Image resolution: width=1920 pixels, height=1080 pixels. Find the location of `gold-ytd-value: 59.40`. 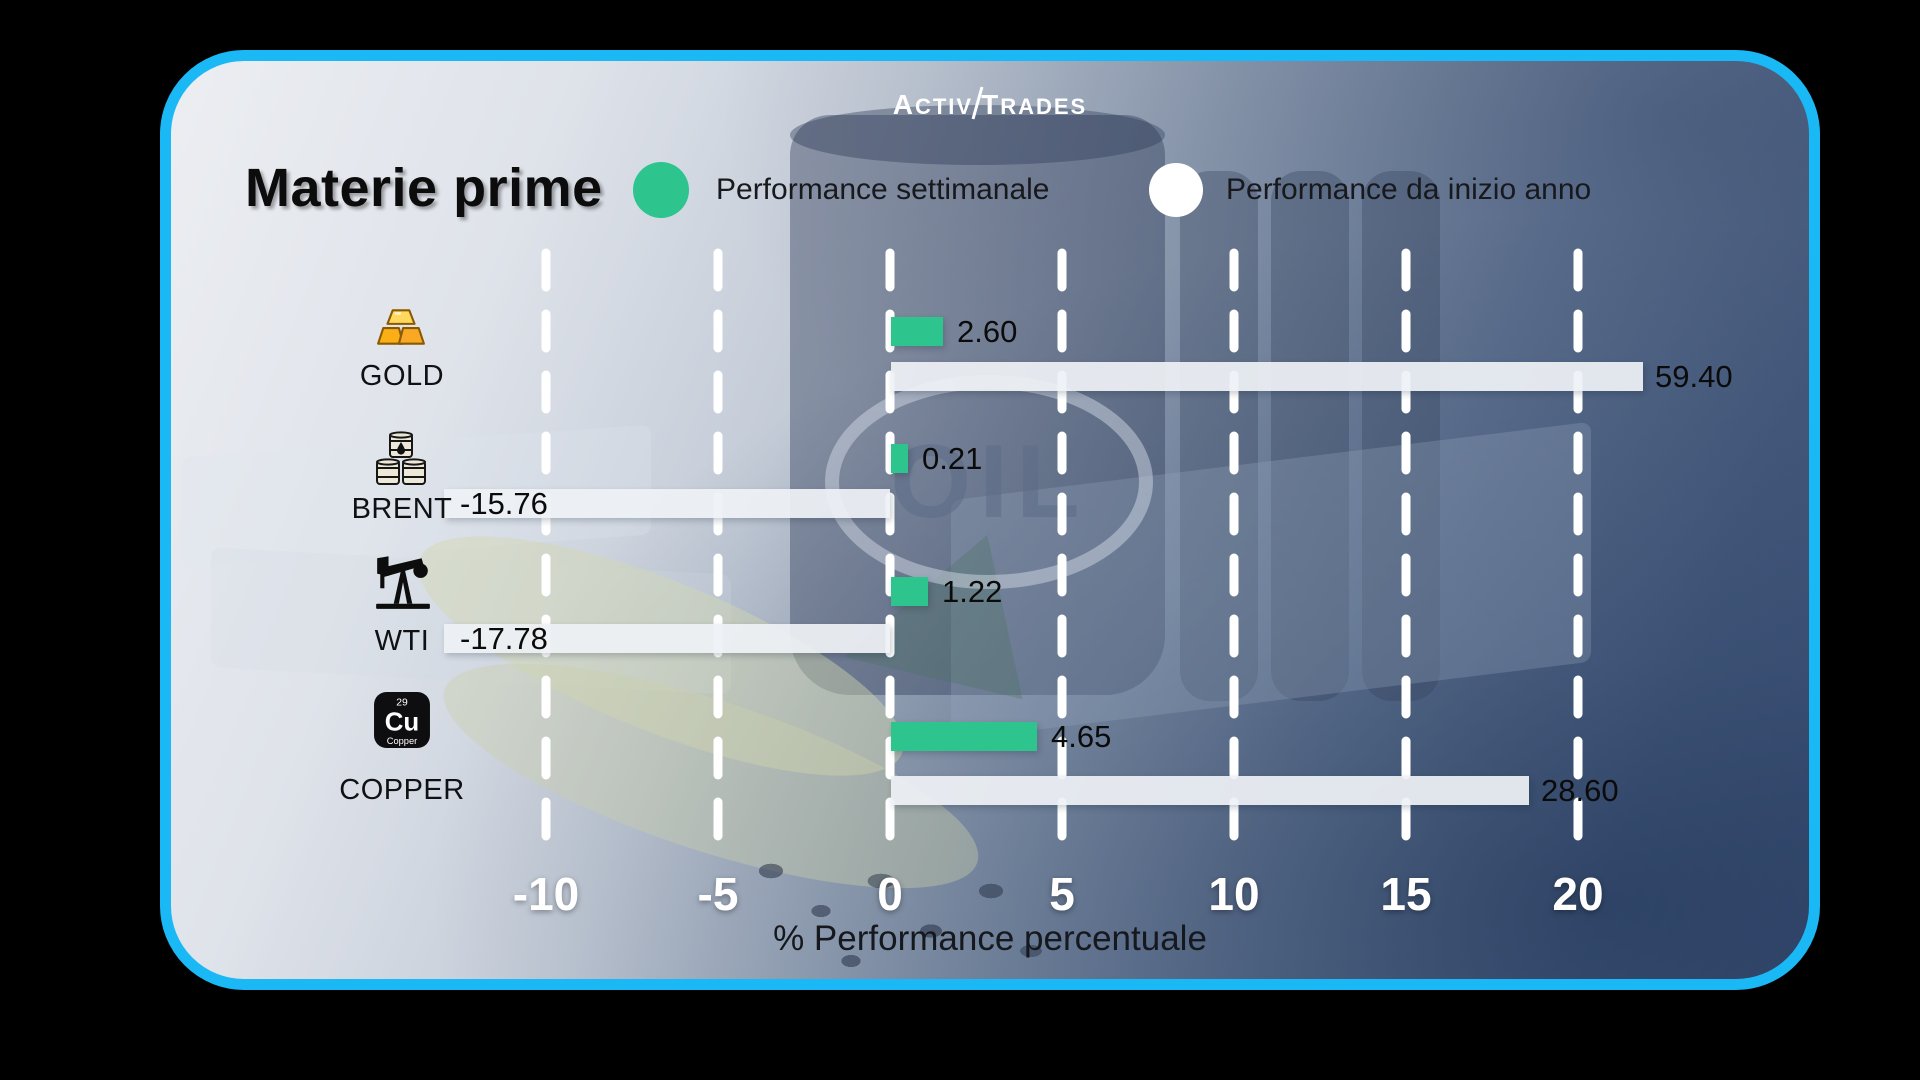

gold-ytd-value: 59.40 is located at coordinates (1694, 376).